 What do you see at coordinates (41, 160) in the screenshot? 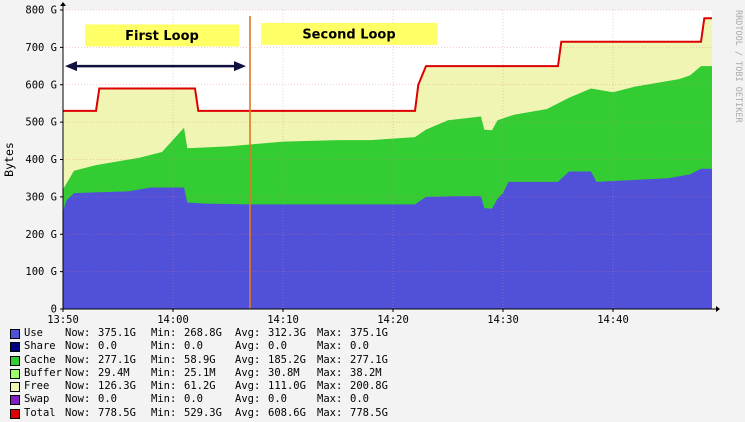
I see `y-tick-label: 400 G` at bounding box center [41, 160].